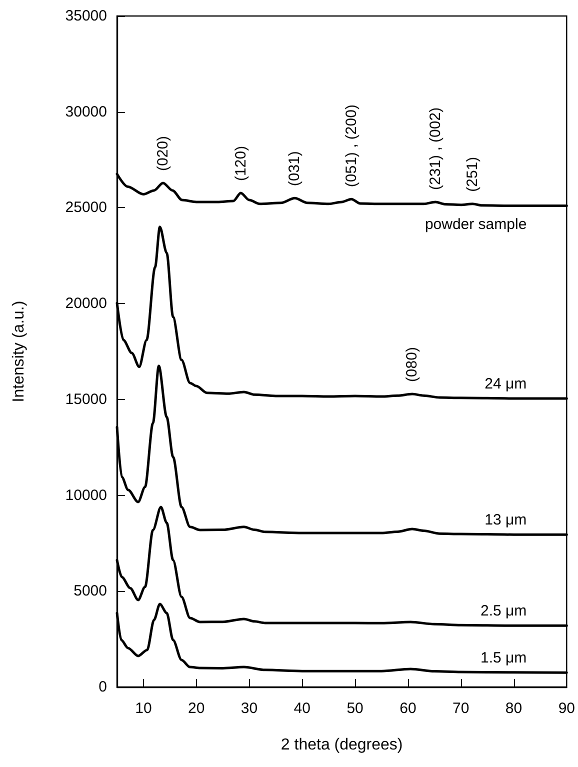 The image size is (578, 767). I want to click on annotation: (120), so click(241, 163).